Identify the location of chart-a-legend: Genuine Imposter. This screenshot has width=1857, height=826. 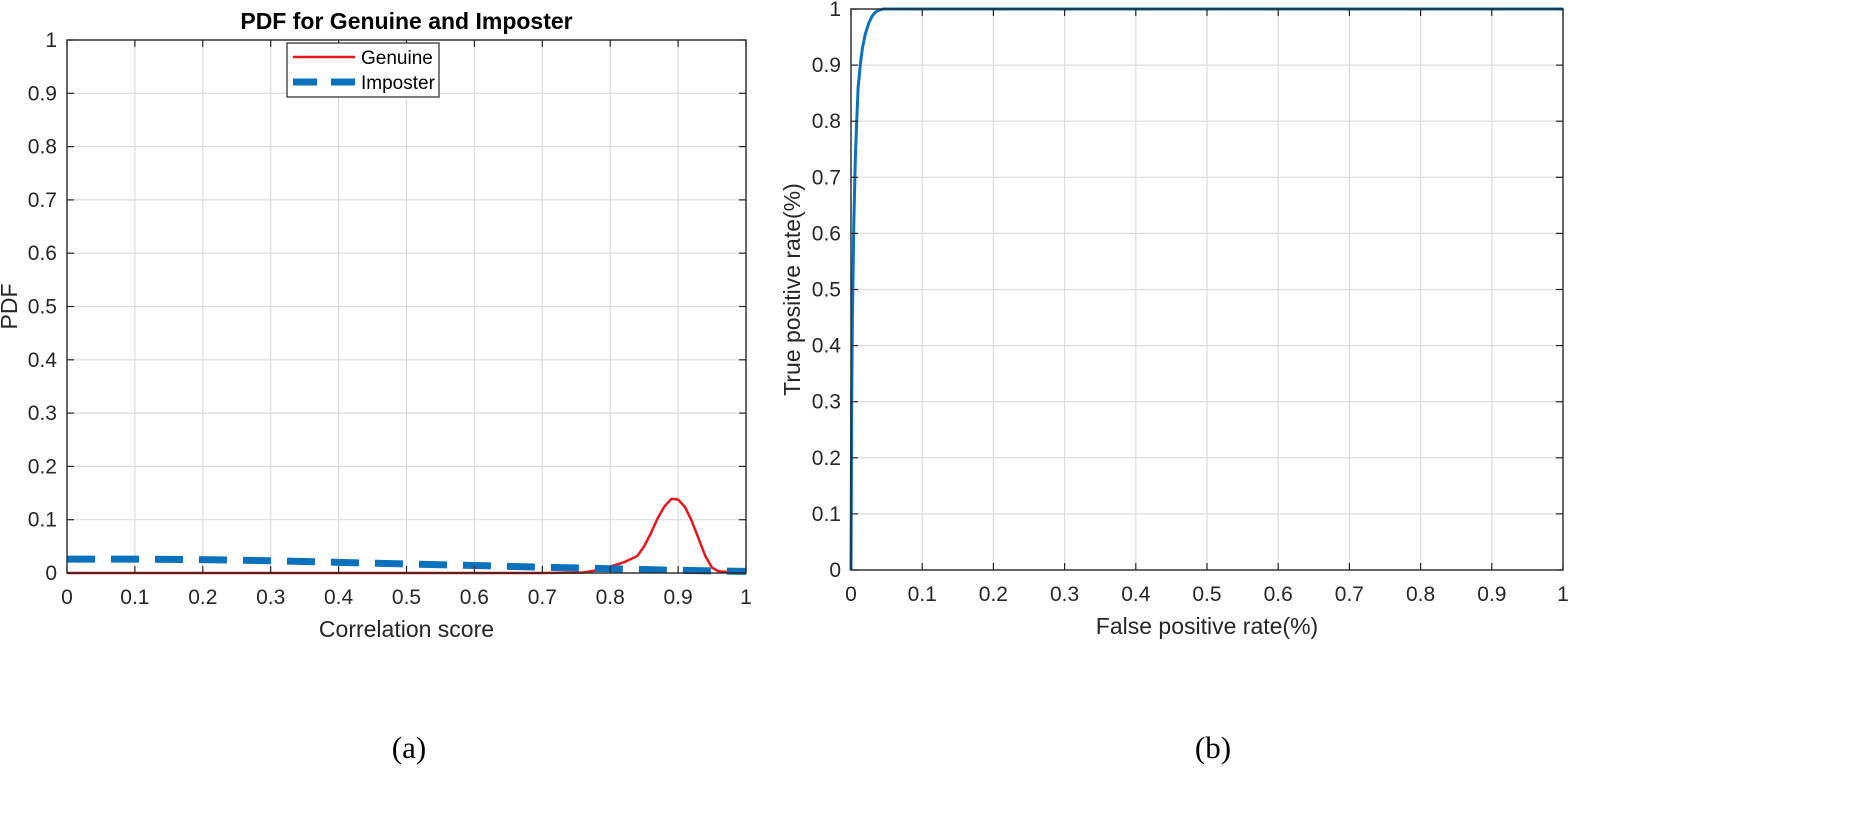
(363, 70).